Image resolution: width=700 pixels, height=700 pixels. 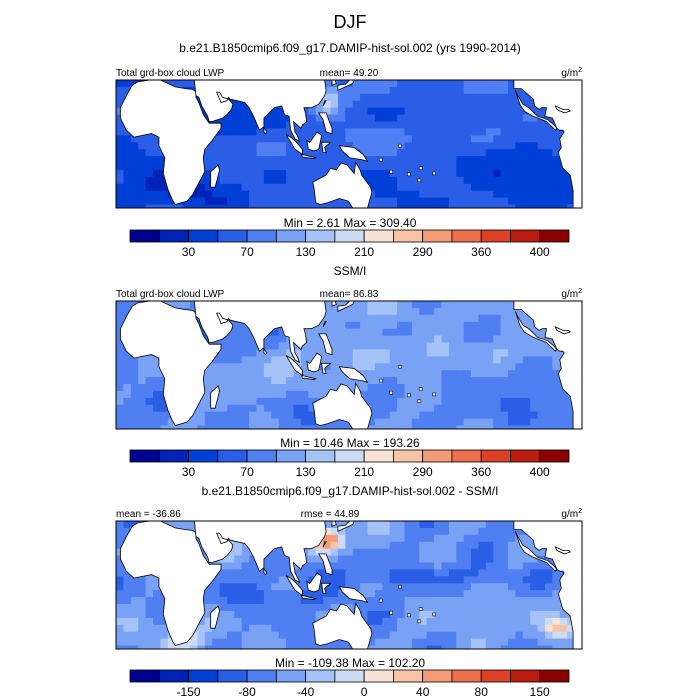 What do you see at coordinates (247, 252) in the screenshot?
I see `colorbar-tick-label: 70` at bounding box center [247, 252].